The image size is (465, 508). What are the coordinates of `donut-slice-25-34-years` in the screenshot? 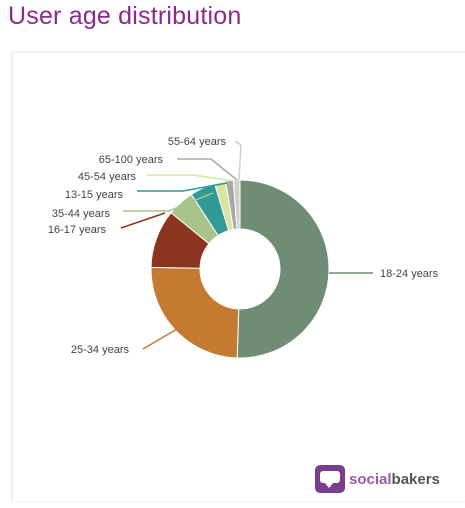 It's located at (195, 312).